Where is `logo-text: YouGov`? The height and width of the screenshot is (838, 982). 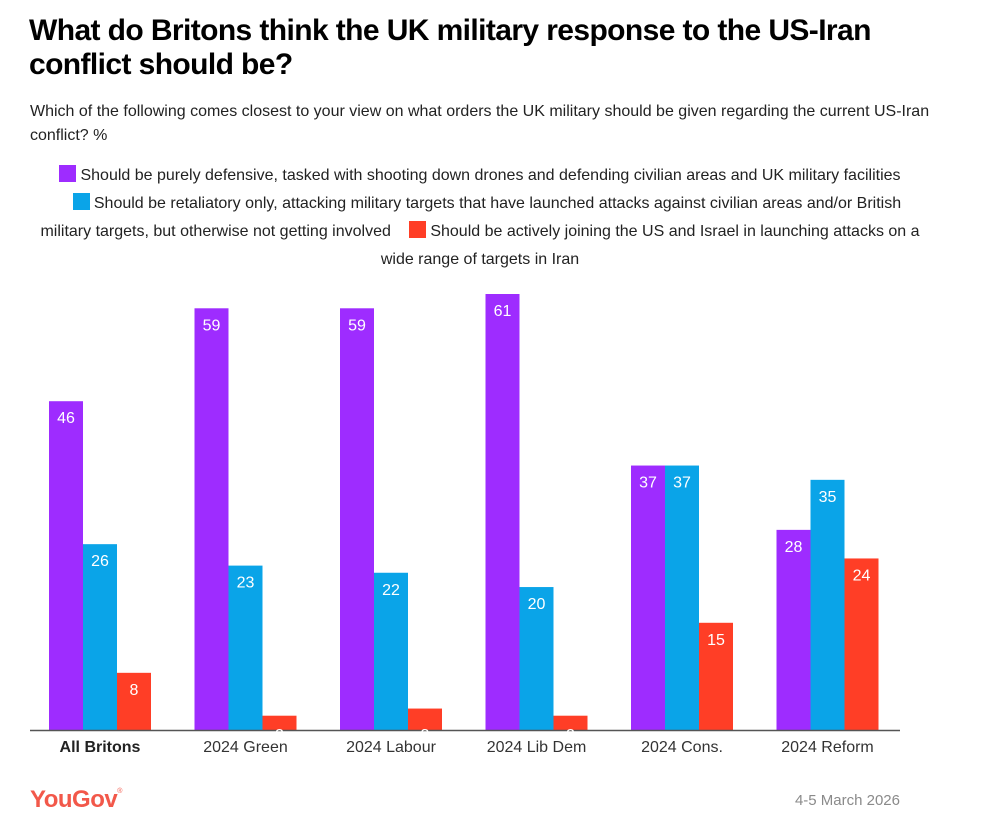
logo-text: YouGov is located at coordinates (74, 799).